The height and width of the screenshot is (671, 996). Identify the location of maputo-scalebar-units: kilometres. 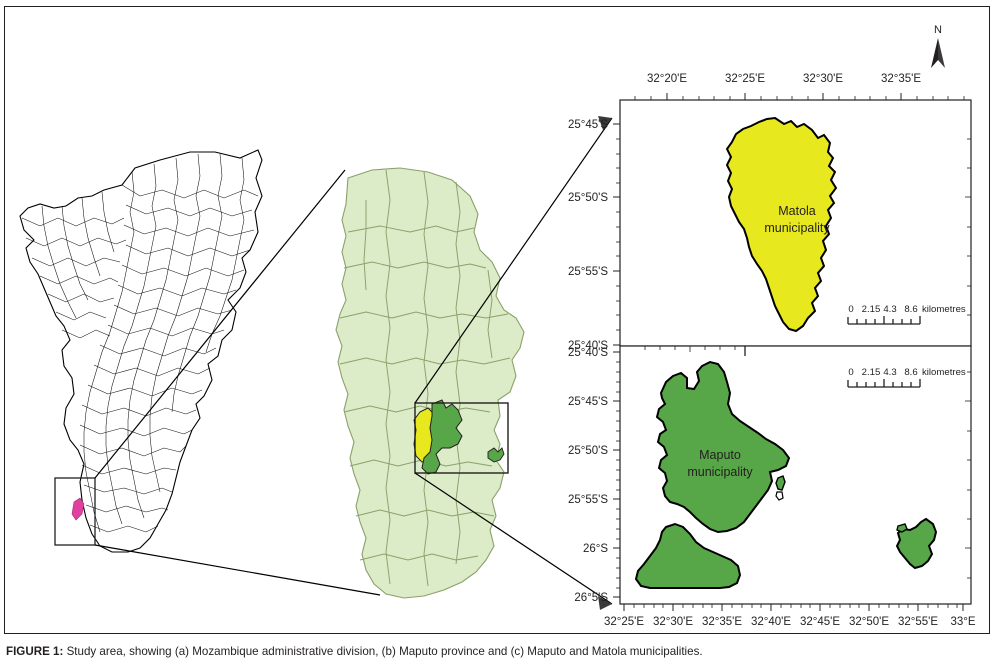
(944, 372).